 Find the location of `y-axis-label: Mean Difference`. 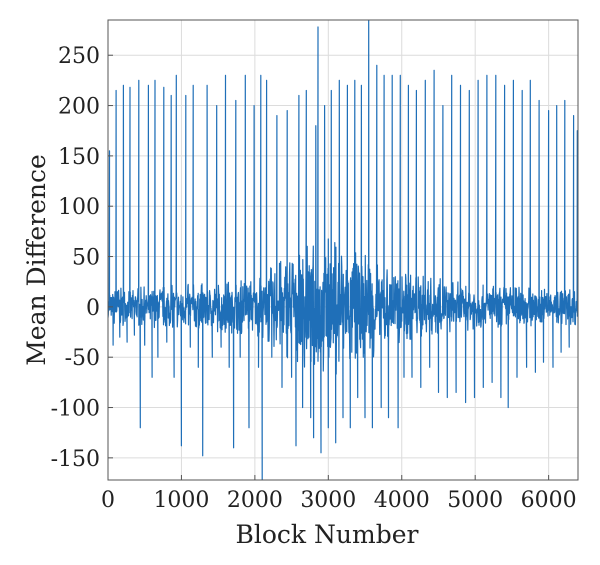

y-axis-label: Mean Difference is located at coordinates (36, 260).